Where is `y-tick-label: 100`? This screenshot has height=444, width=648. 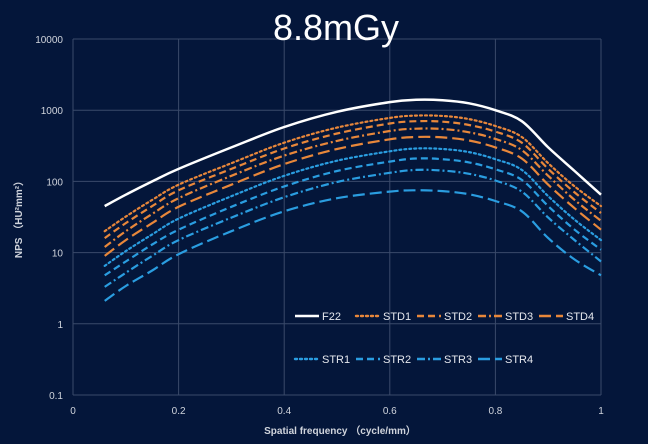 y-tick-label: 100 is located at coordinates (54, 182).